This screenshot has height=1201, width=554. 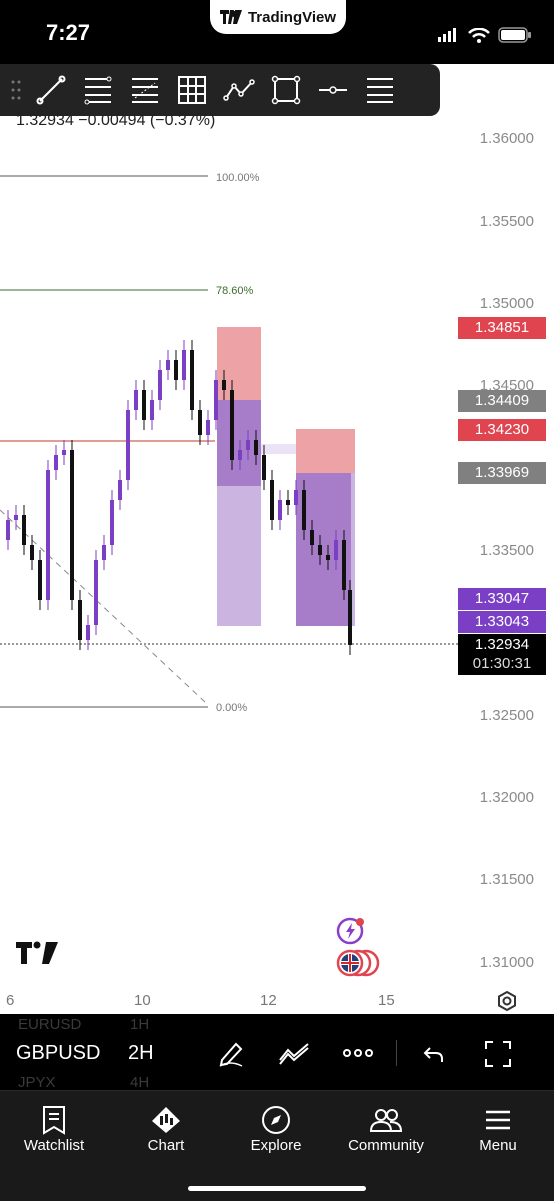 I want to click on timeframe-selector: 2H, so click(x=141, y=1053).